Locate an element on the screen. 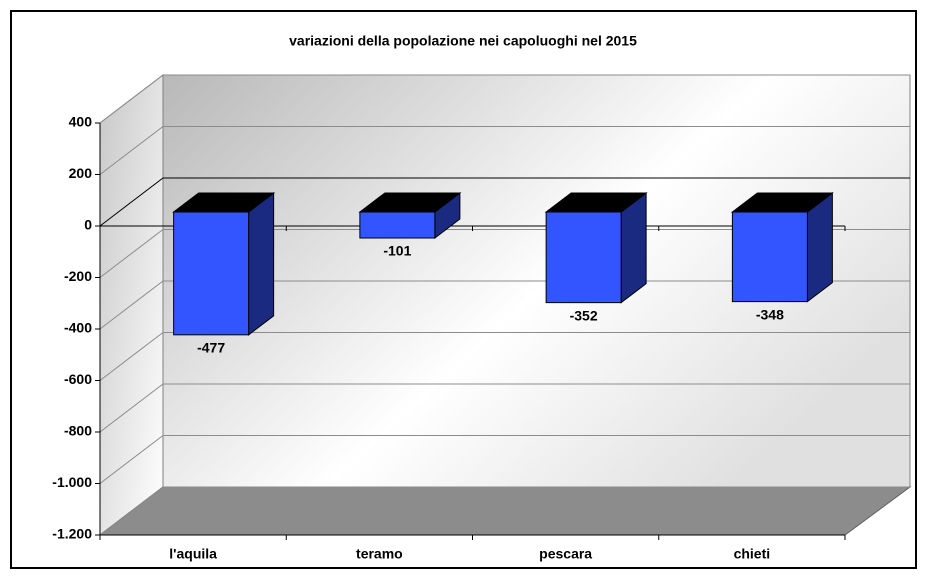  floor is located at coordinates (505, 511).